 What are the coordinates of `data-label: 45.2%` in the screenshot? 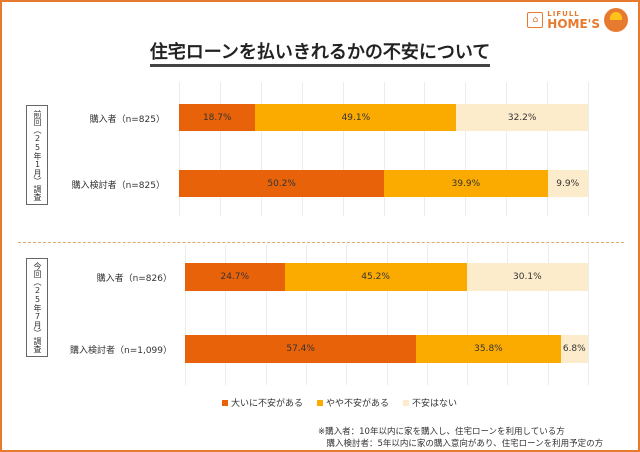 It's located at (375, 277).